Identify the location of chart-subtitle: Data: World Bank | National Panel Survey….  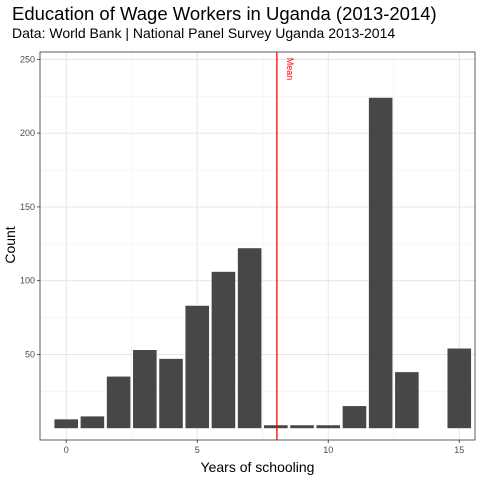
(203, 33).